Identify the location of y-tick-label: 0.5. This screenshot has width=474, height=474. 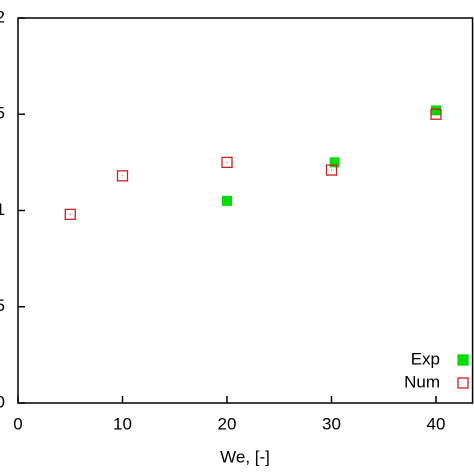
(2, 305).